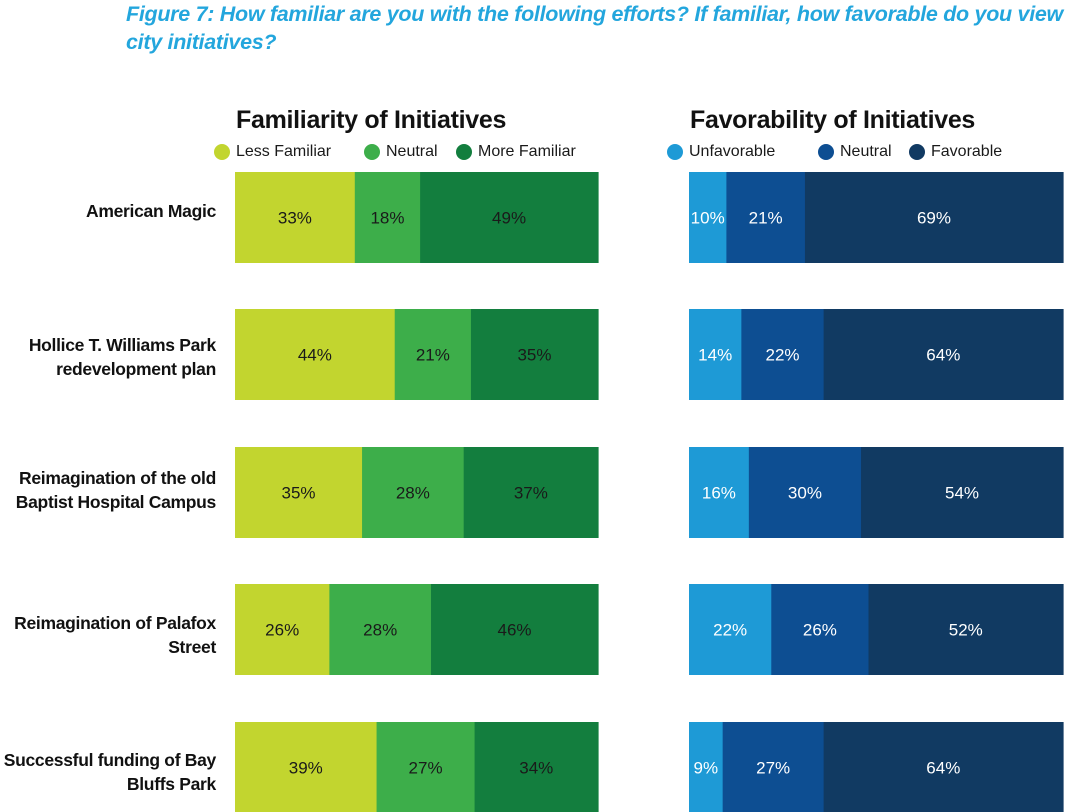 The image size is (1069, 812). I want to click on row-label-line: Reimagination of Palafox, so click(115, 623).